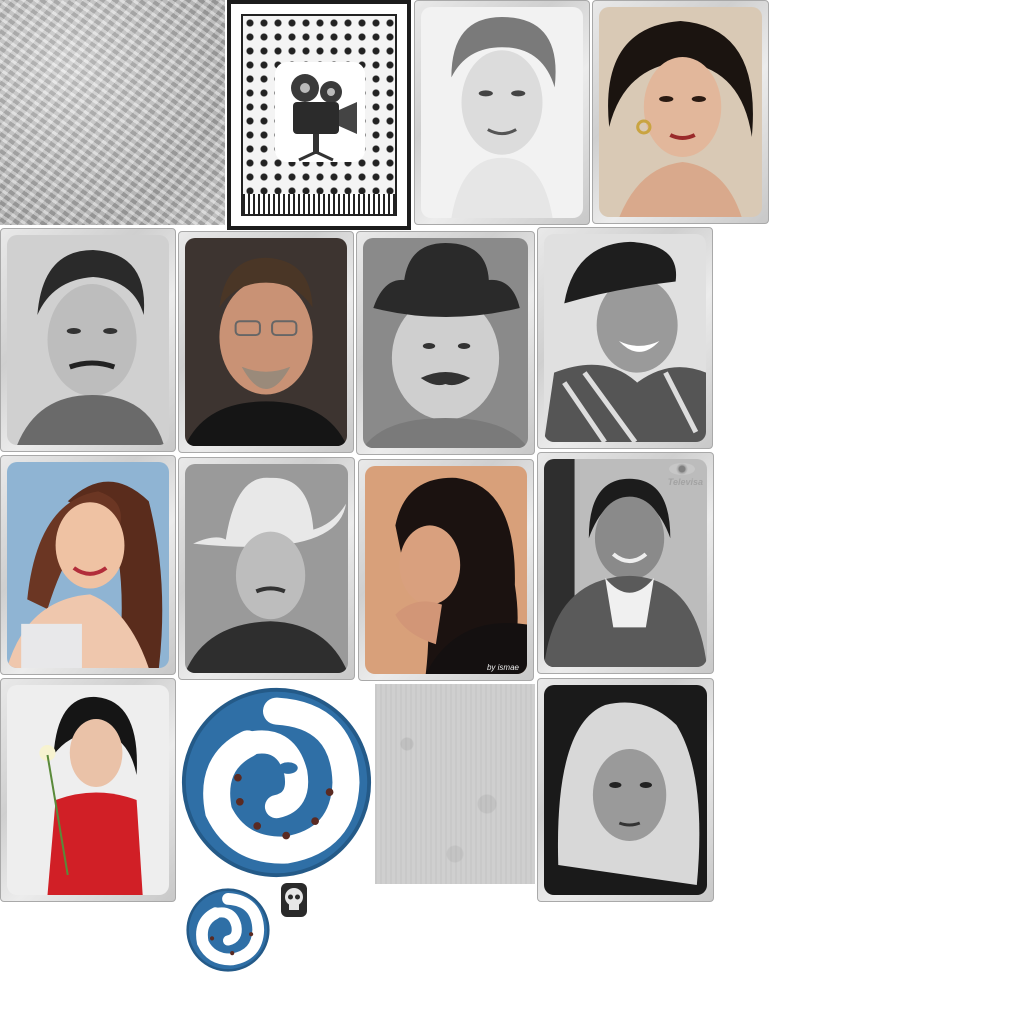 This screenshot has width=1024, height=1024. Describe the element at coordinates (455, 784) in the screenshot. I see `texture-concrete` at that location.